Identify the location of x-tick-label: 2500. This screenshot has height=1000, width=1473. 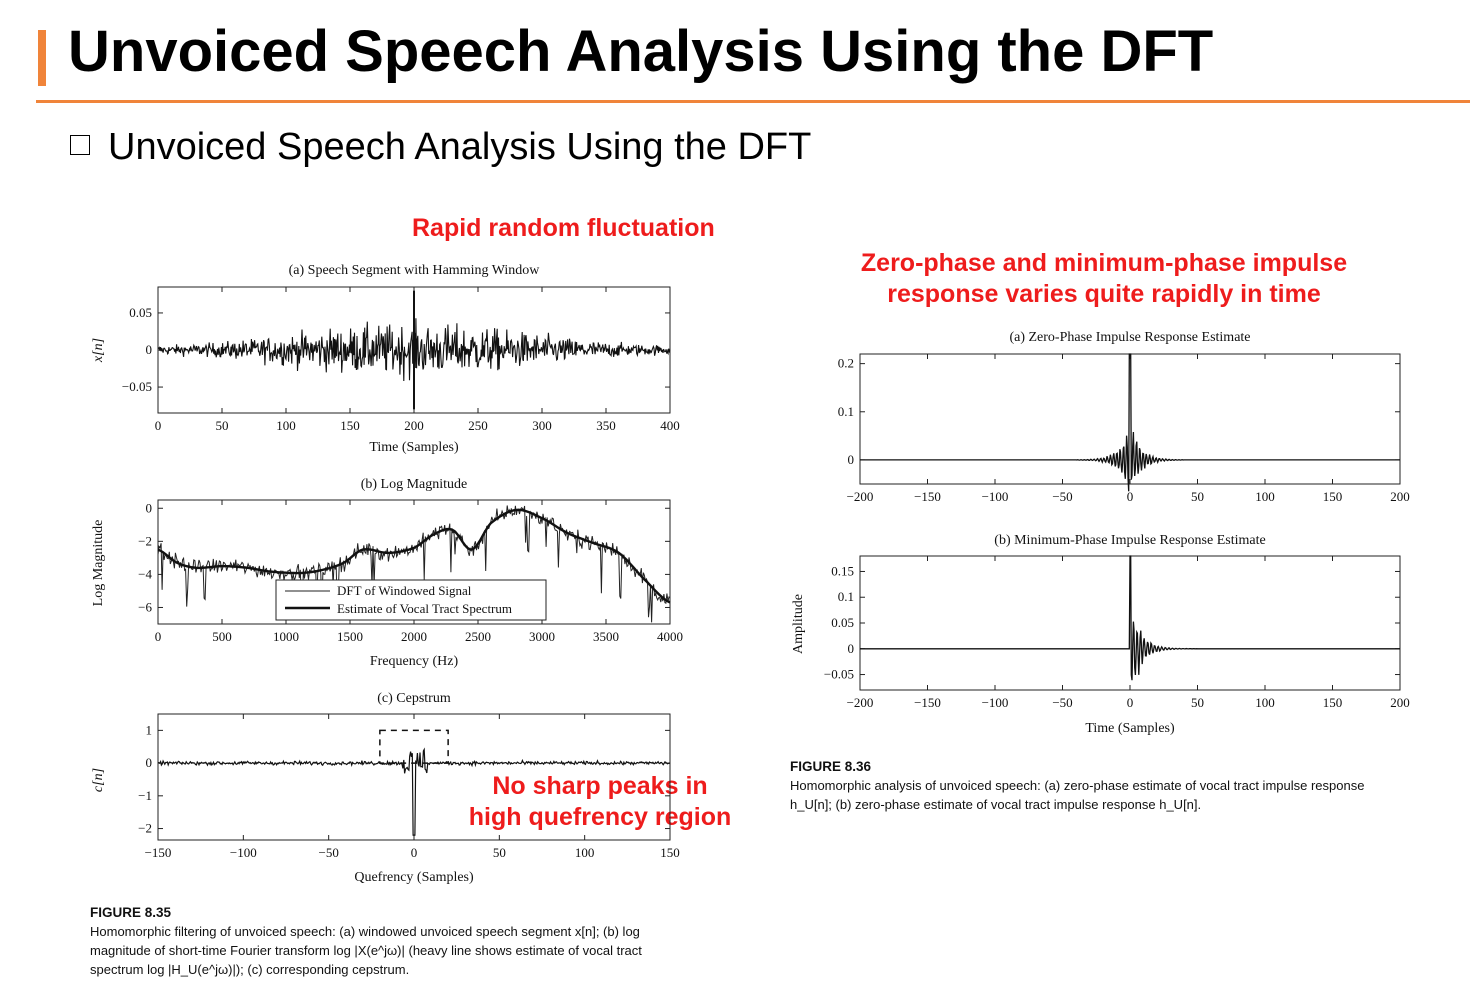
(478, 636).